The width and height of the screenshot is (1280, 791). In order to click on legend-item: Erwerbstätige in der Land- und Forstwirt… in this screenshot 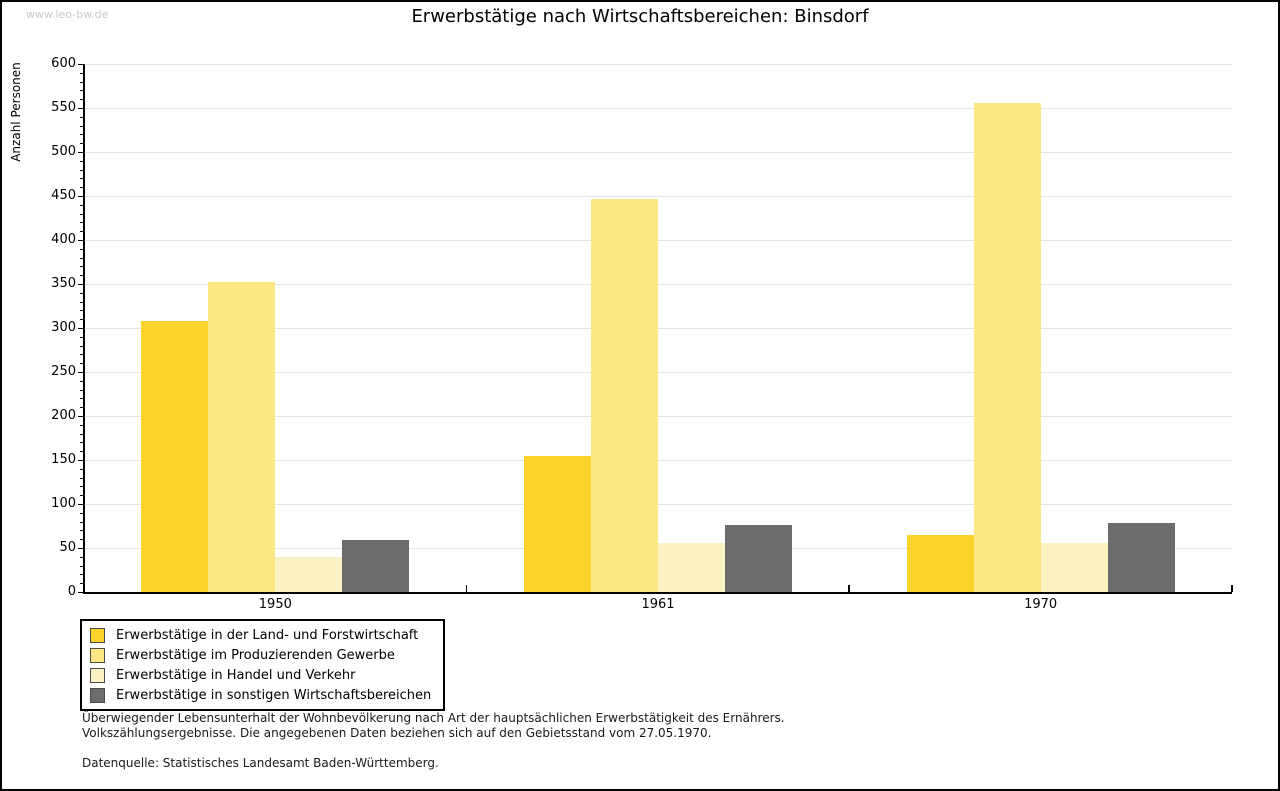, I will do `click(260, 635)`.